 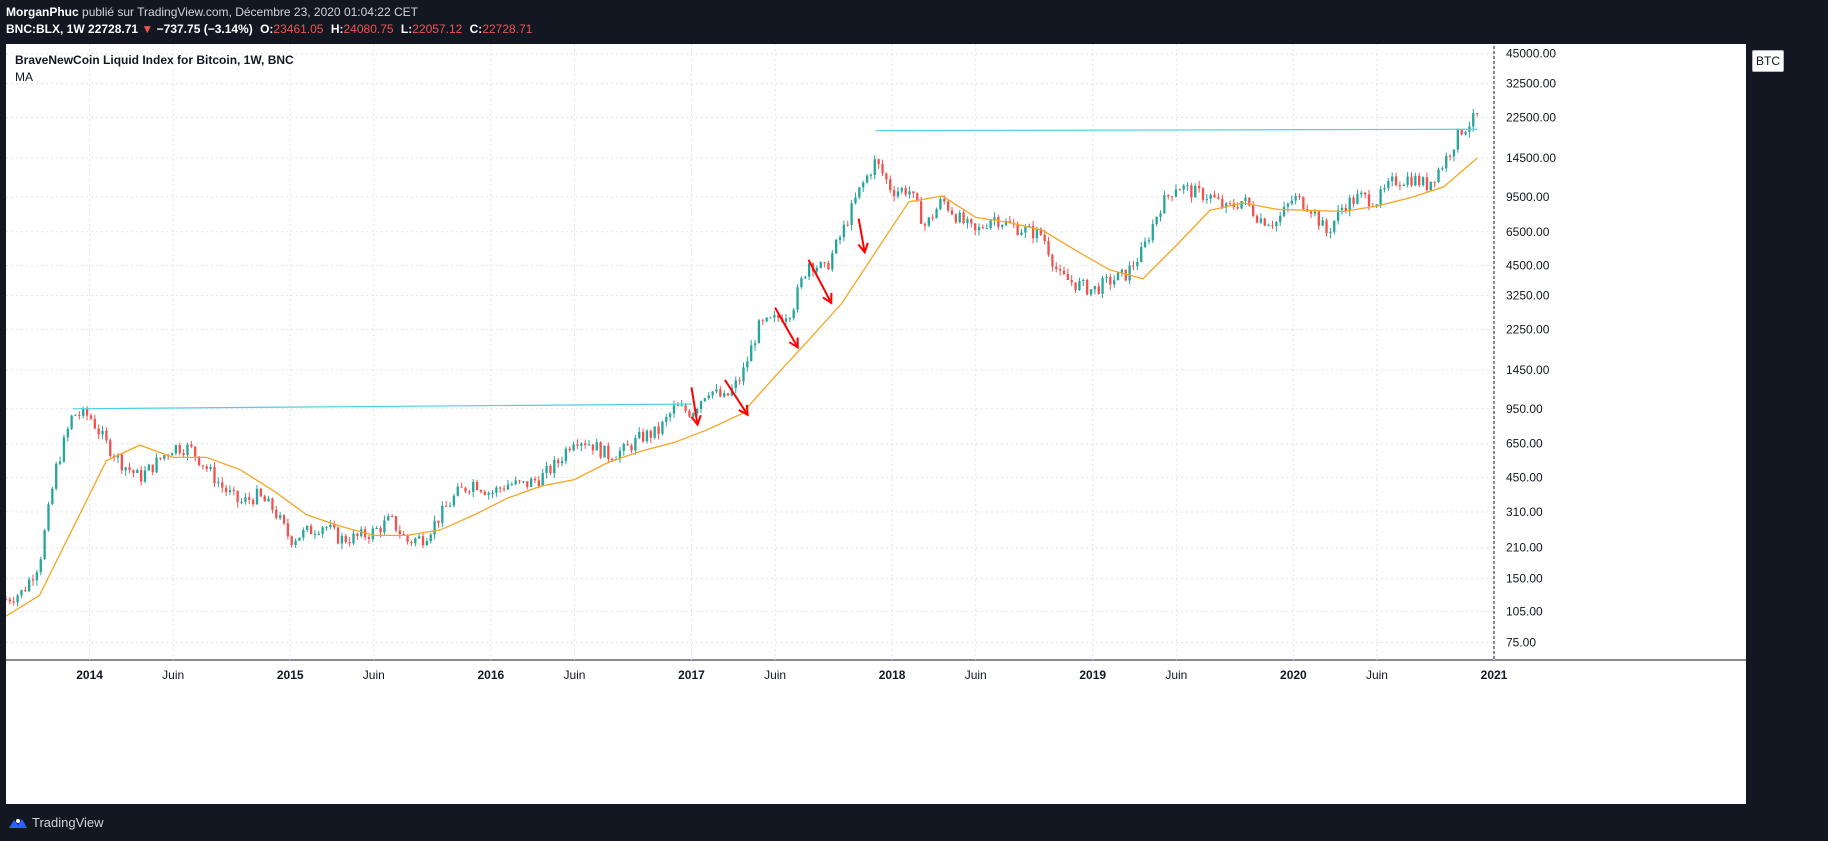 I want to click on annotation-arrow, so click(x=696, y=407).